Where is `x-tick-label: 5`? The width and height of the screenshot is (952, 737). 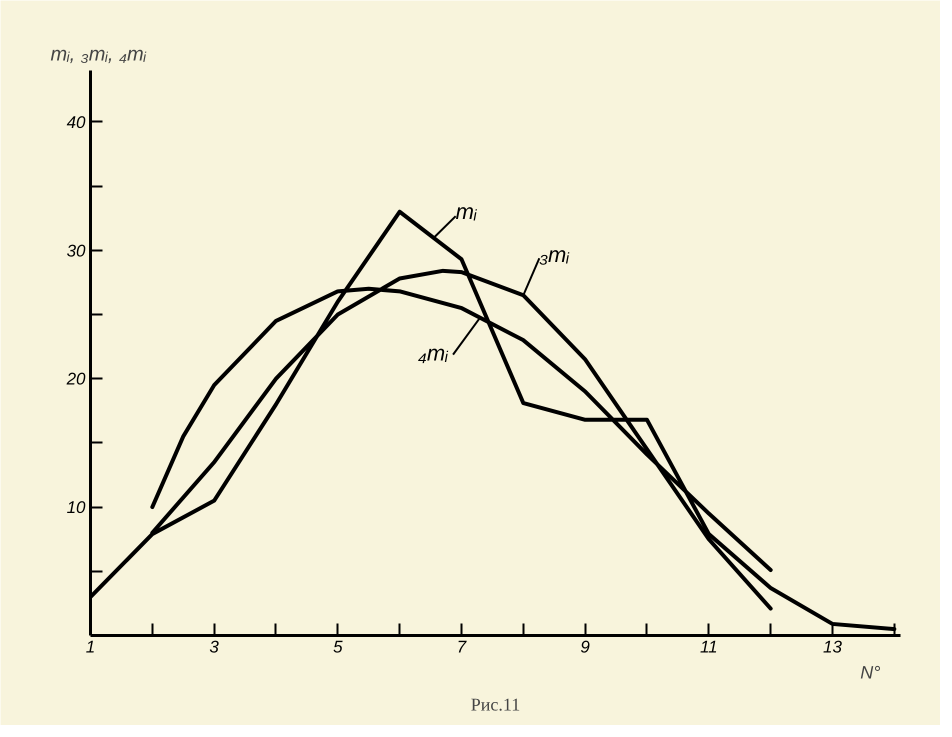
x-tick-label: 5 is located at coordinates (338, 647).